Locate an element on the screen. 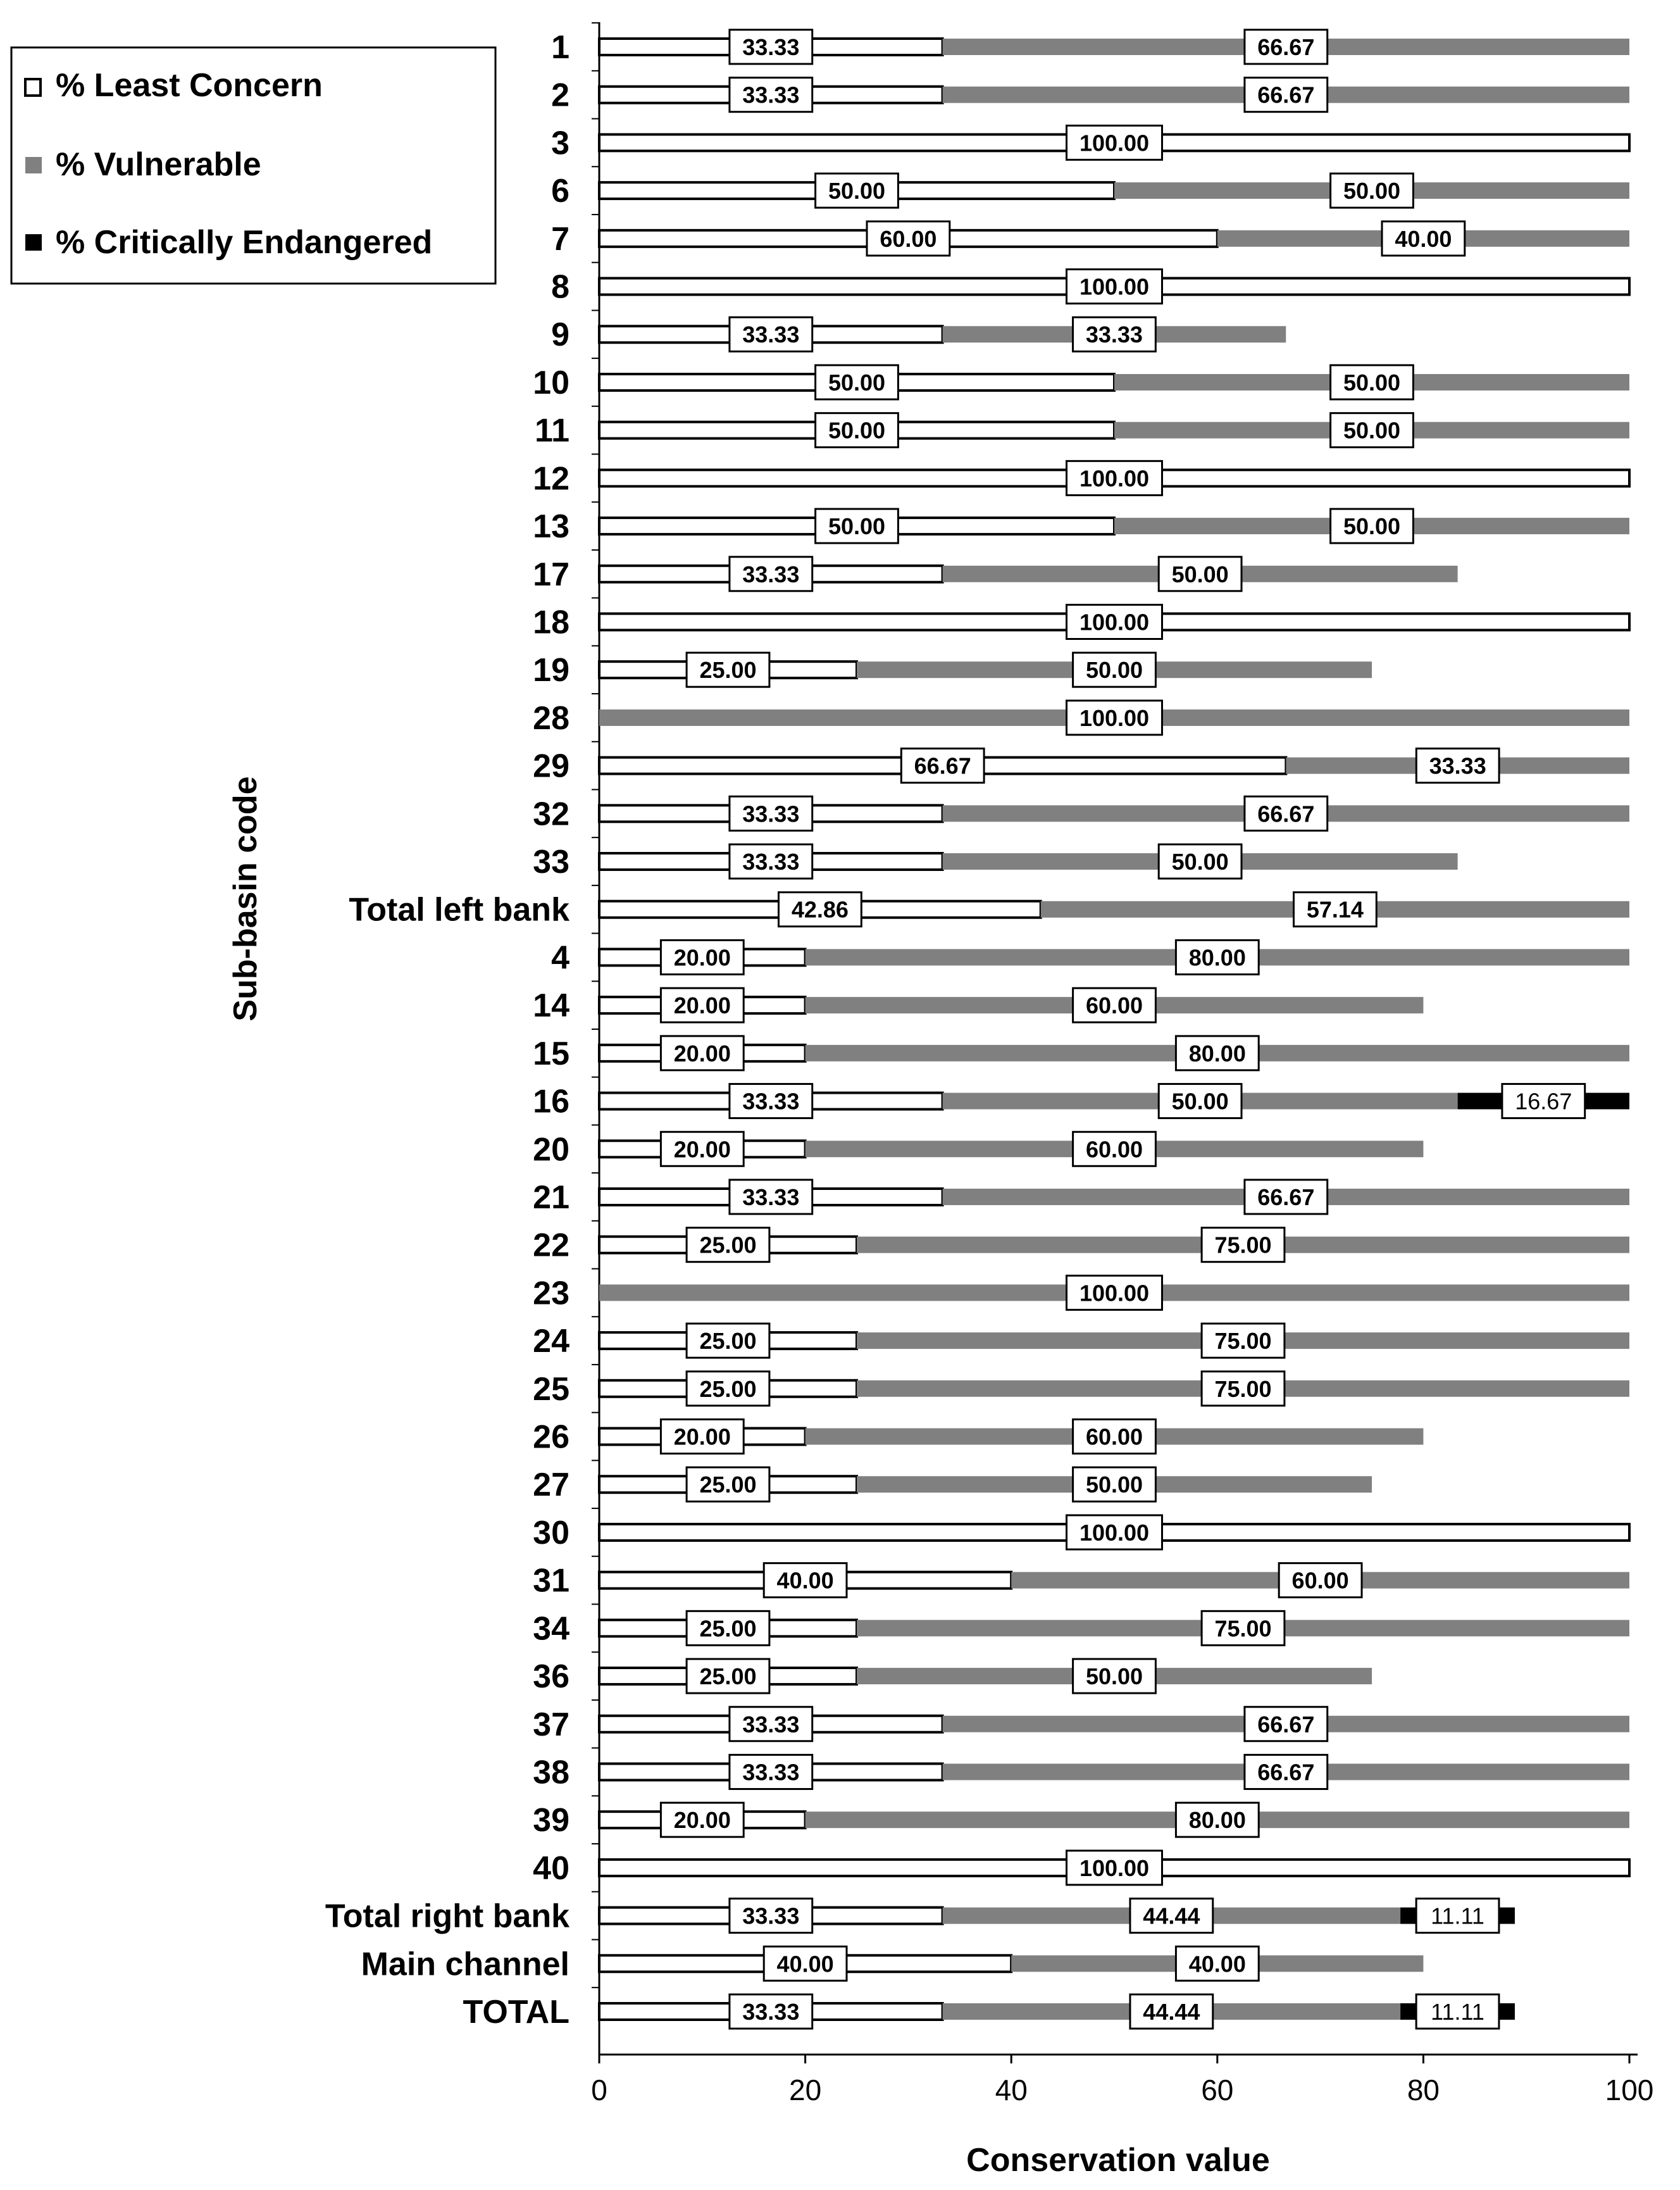 Image resolution: width=1680 pixels, height=2190 pixels. category-label-3: 3 is located at coordinates (560, 143).